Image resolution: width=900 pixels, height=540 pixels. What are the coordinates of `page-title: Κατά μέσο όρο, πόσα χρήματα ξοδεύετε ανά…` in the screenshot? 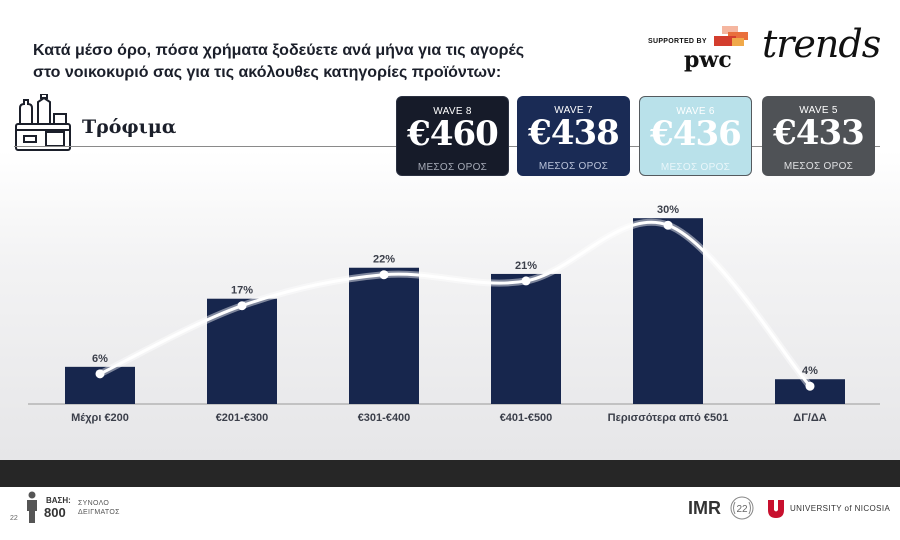 It's located at (313, 62).